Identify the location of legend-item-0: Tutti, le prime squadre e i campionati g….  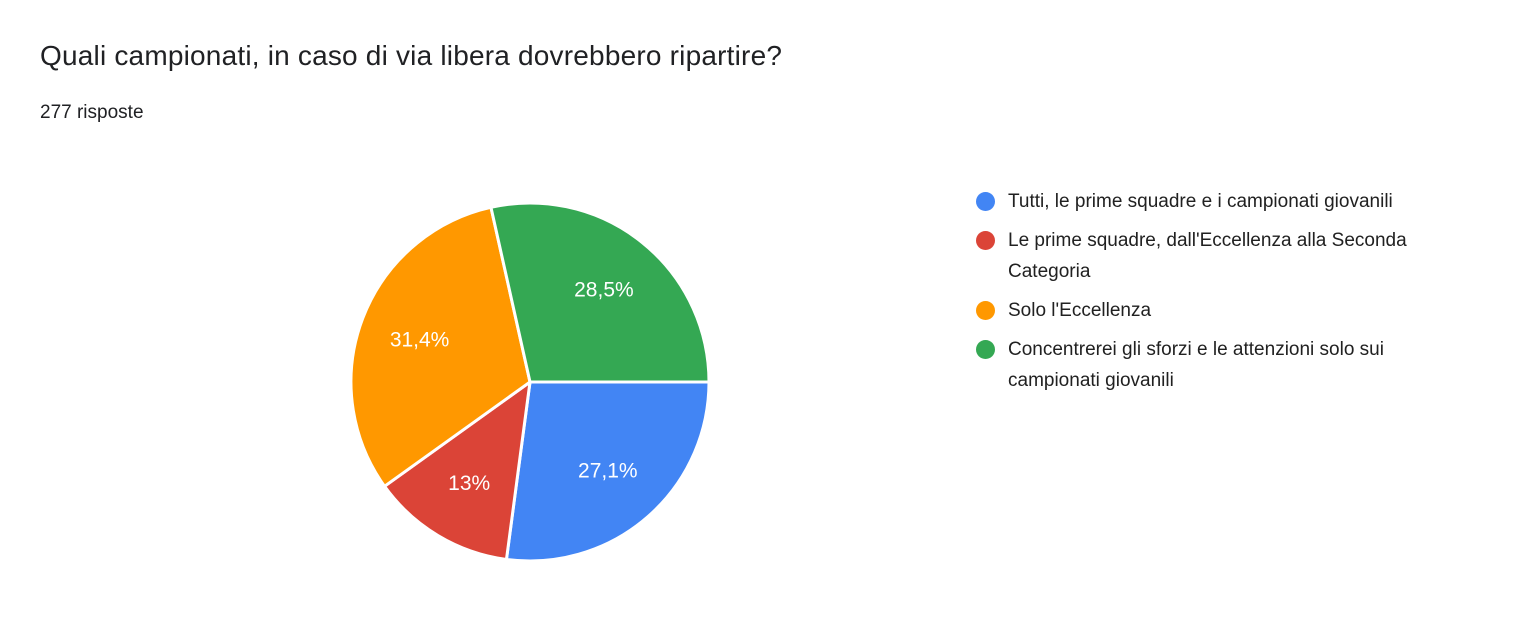
(1193, 201).